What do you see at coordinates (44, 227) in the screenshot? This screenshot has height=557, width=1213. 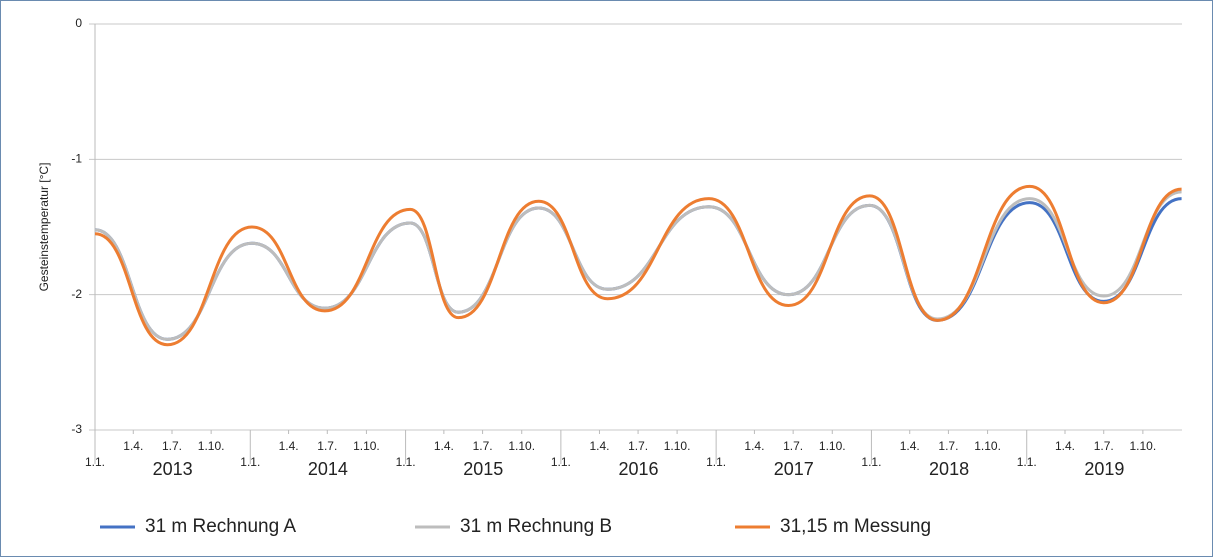 I see `y-axis-label: Gesteinstemperatur [°C]` at bounding box center [44, 227].